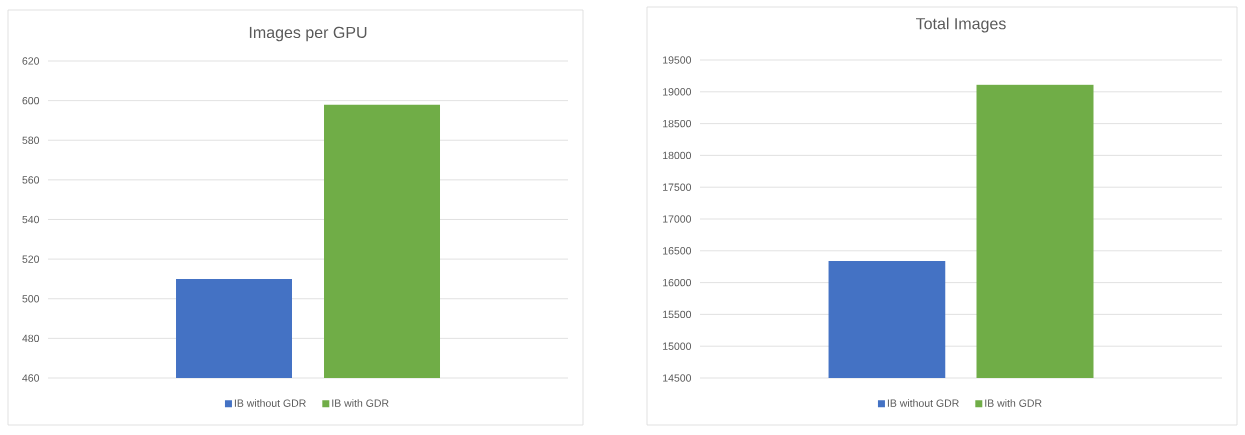  Describe the element at coordinates (31, 338) in the screenshot. I see `y-tick-label: 480` at that location.